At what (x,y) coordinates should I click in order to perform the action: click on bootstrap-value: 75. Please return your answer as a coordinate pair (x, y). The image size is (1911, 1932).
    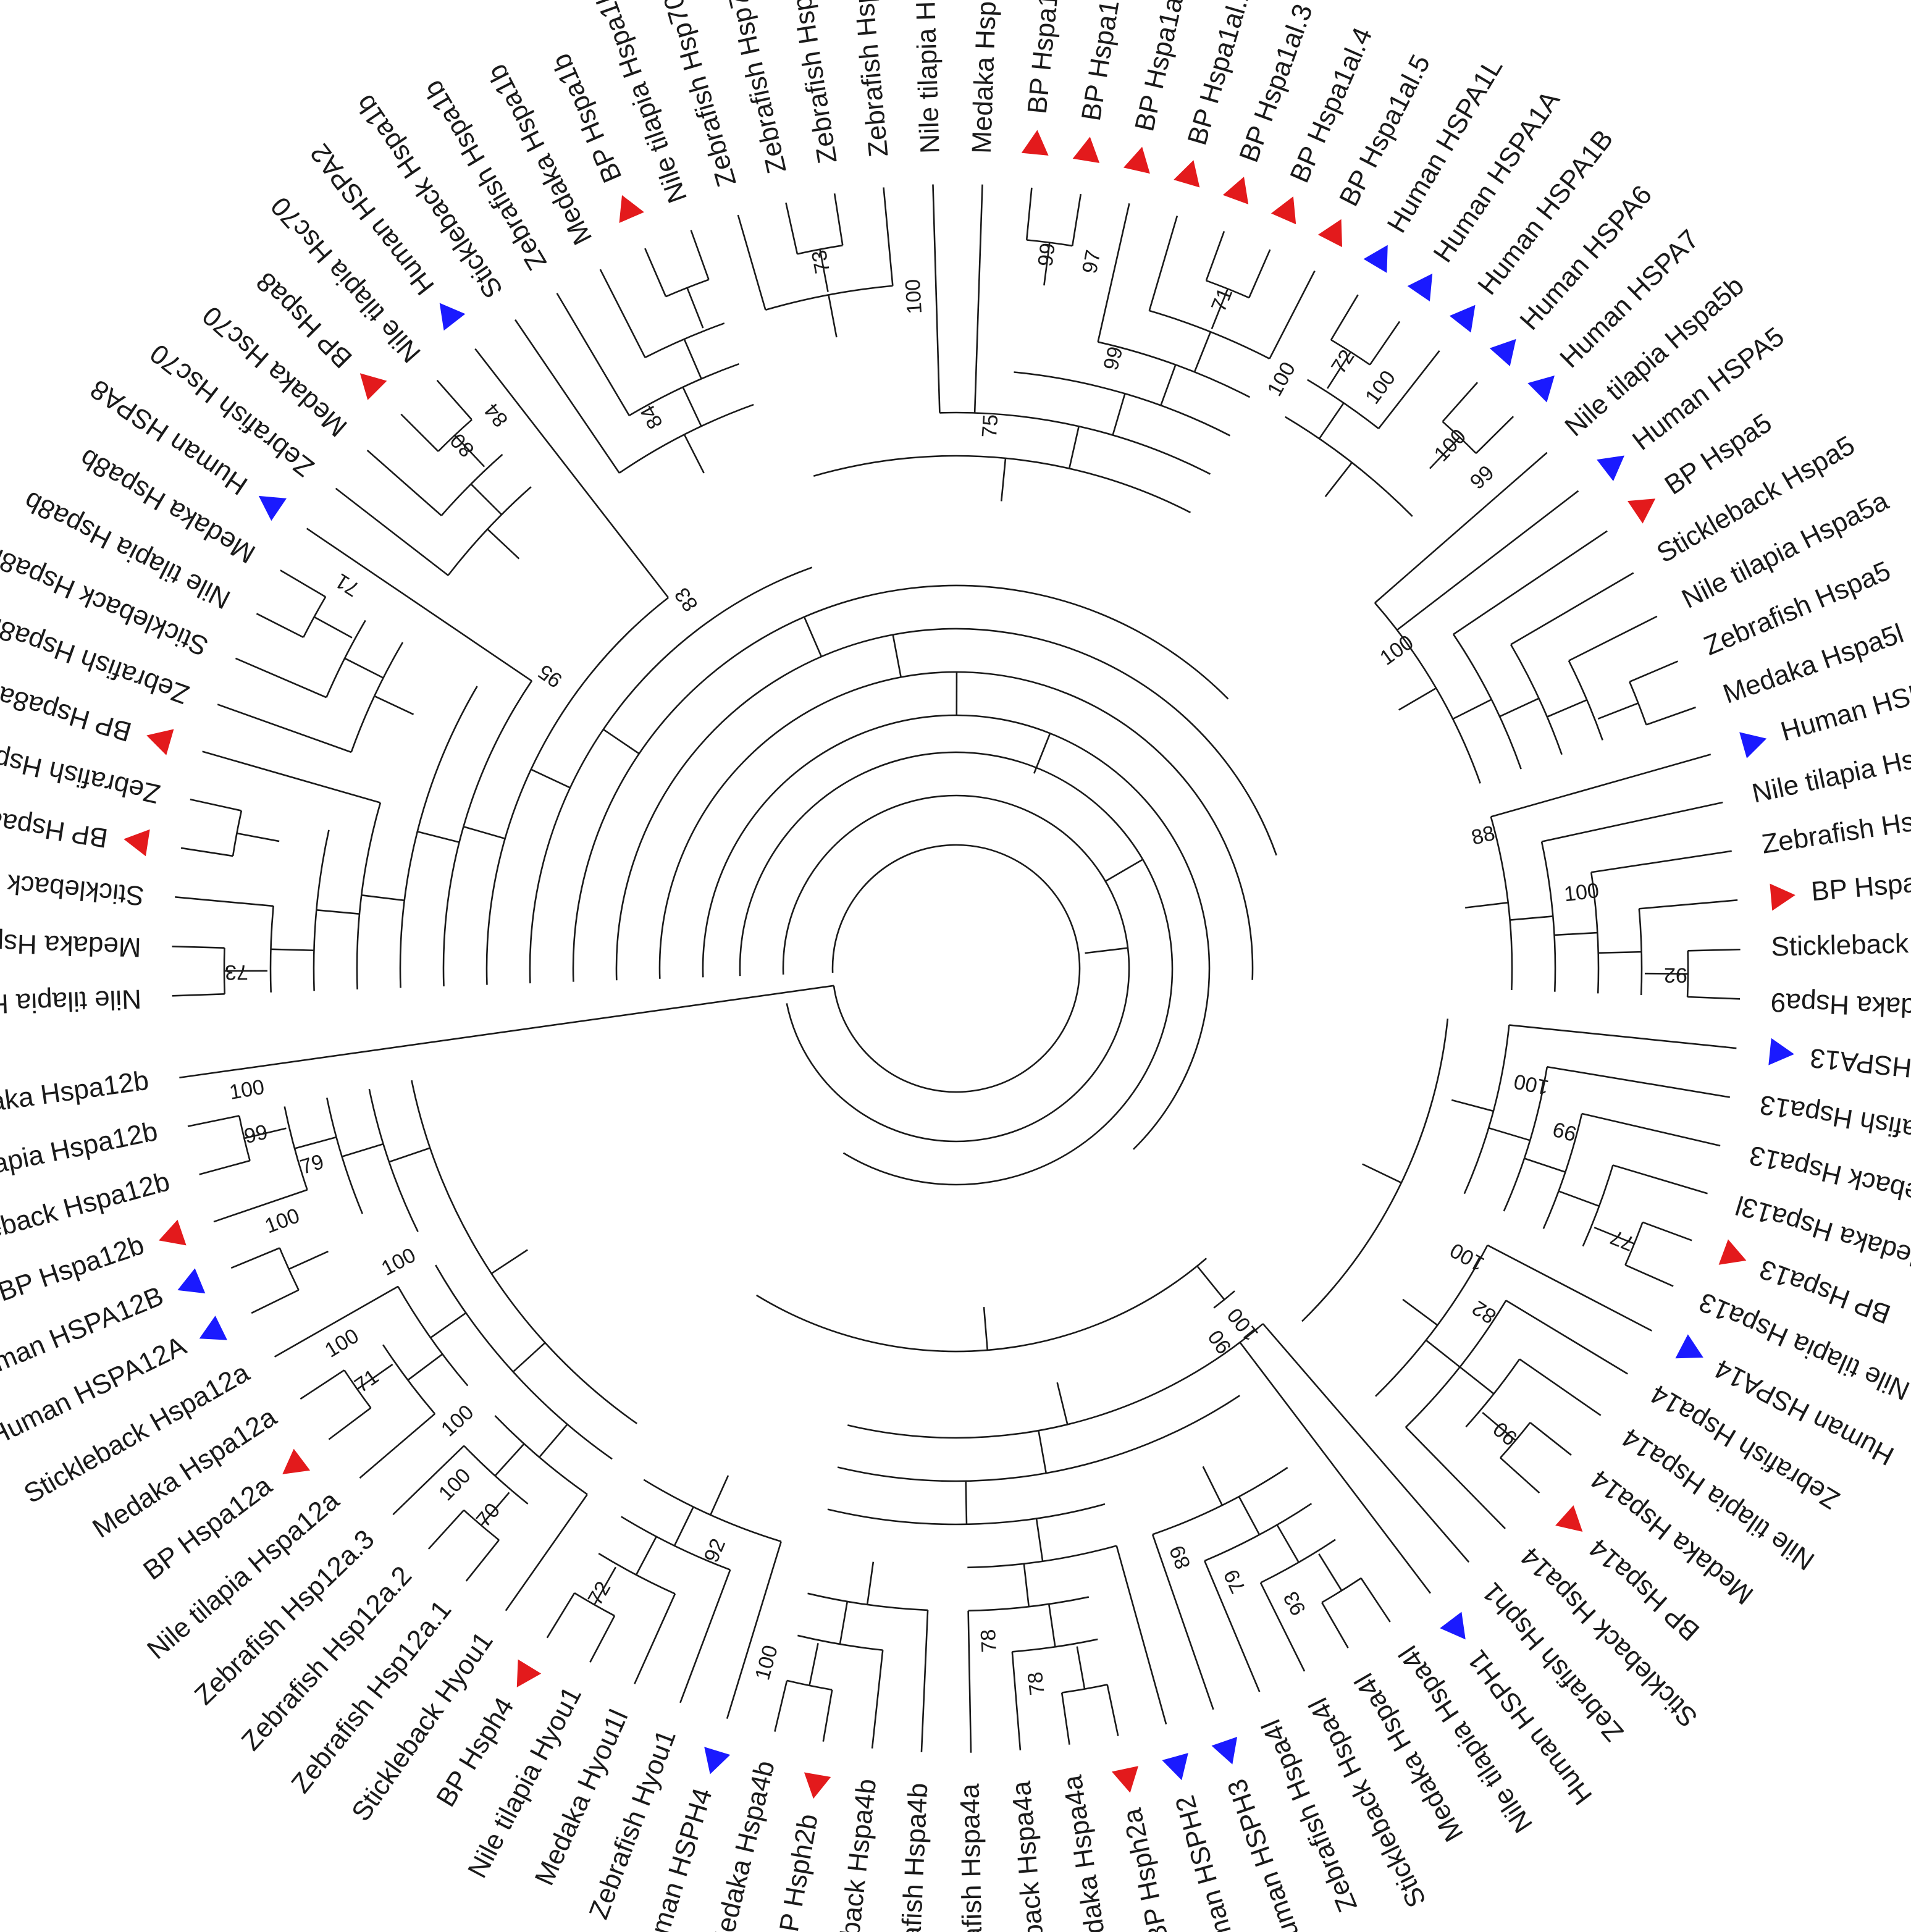
    Looking at the image, I should click on (990, 426).